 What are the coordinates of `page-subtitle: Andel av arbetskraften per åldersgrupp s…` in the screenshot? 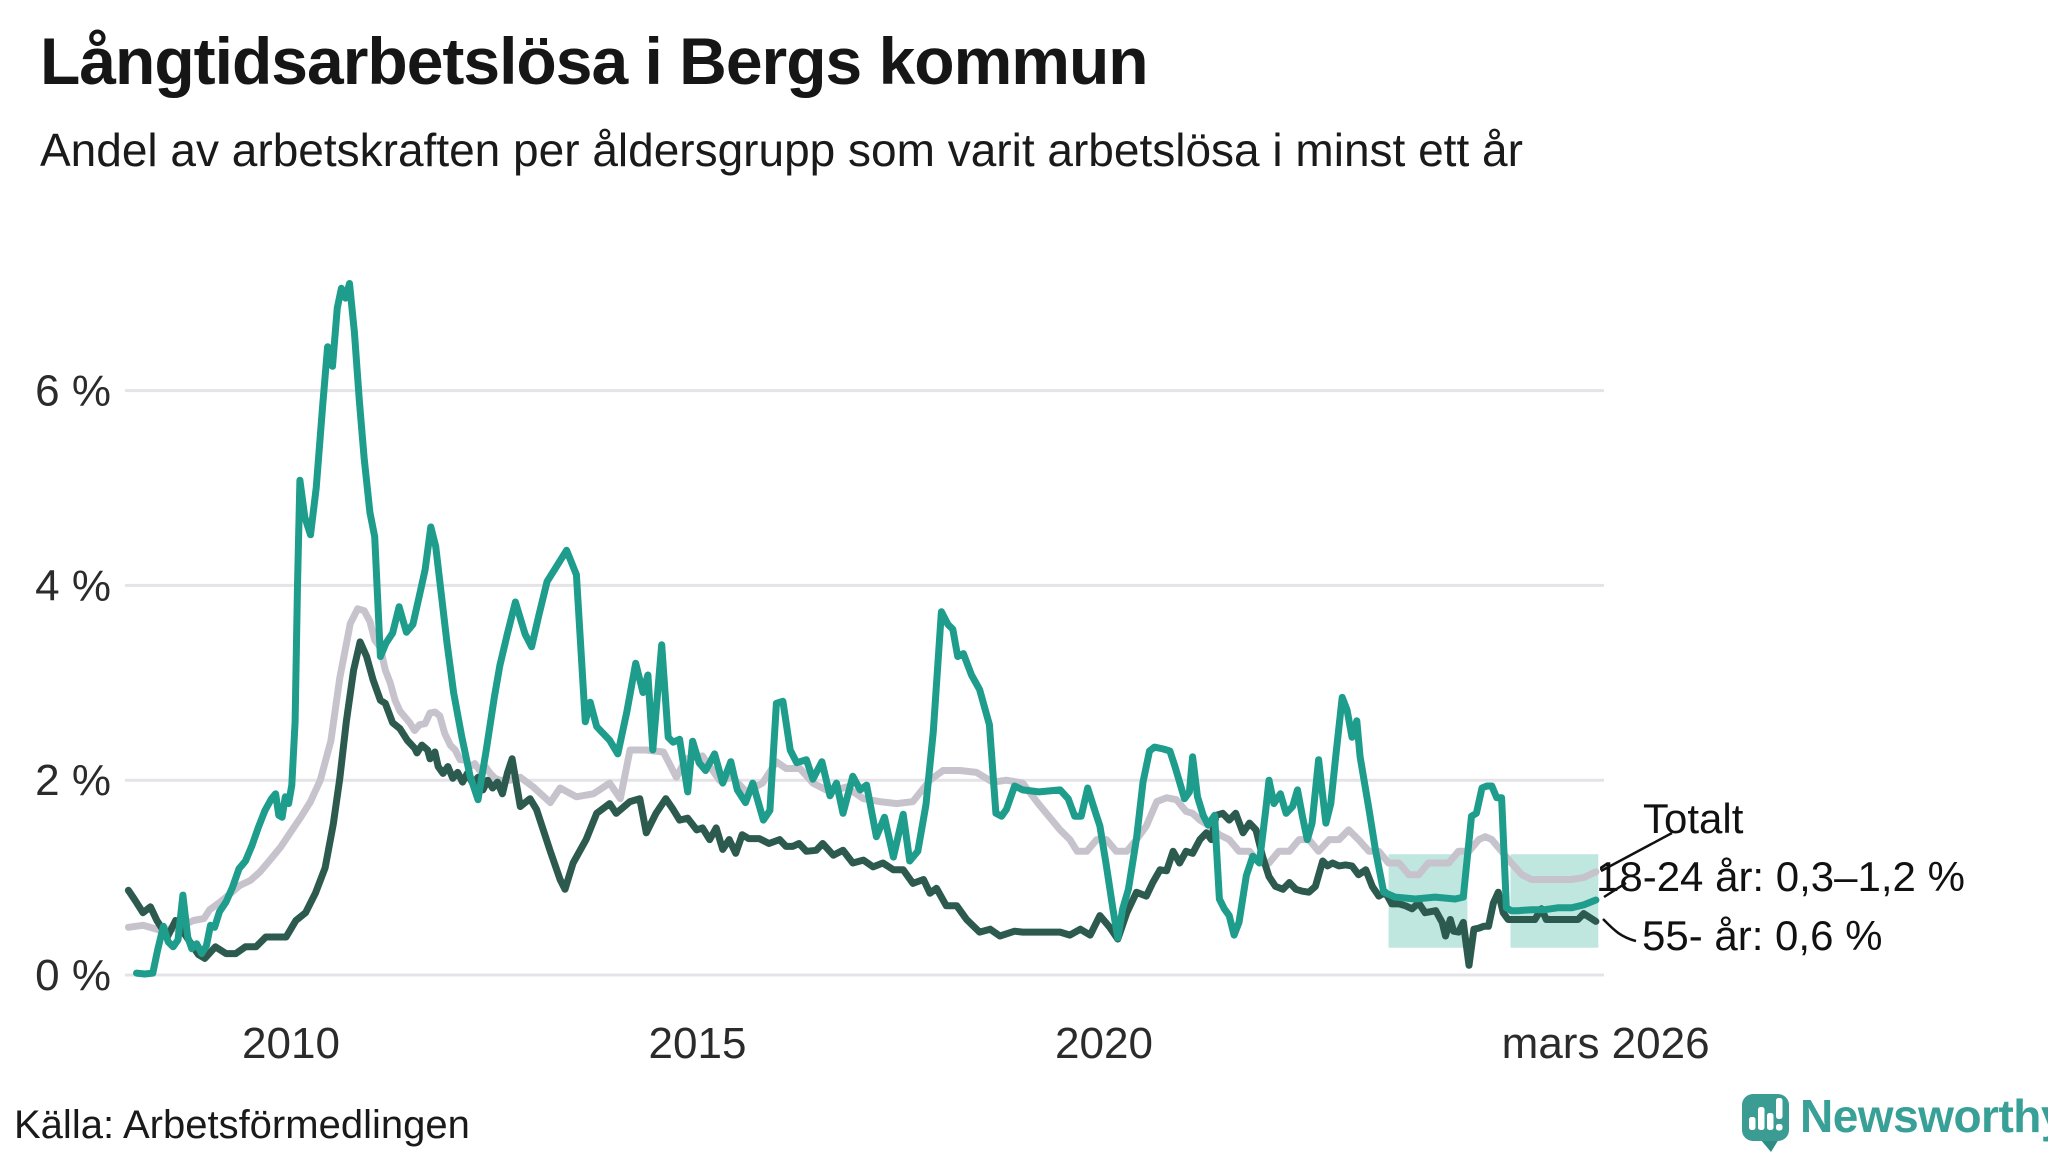 It's located at (781, 150).